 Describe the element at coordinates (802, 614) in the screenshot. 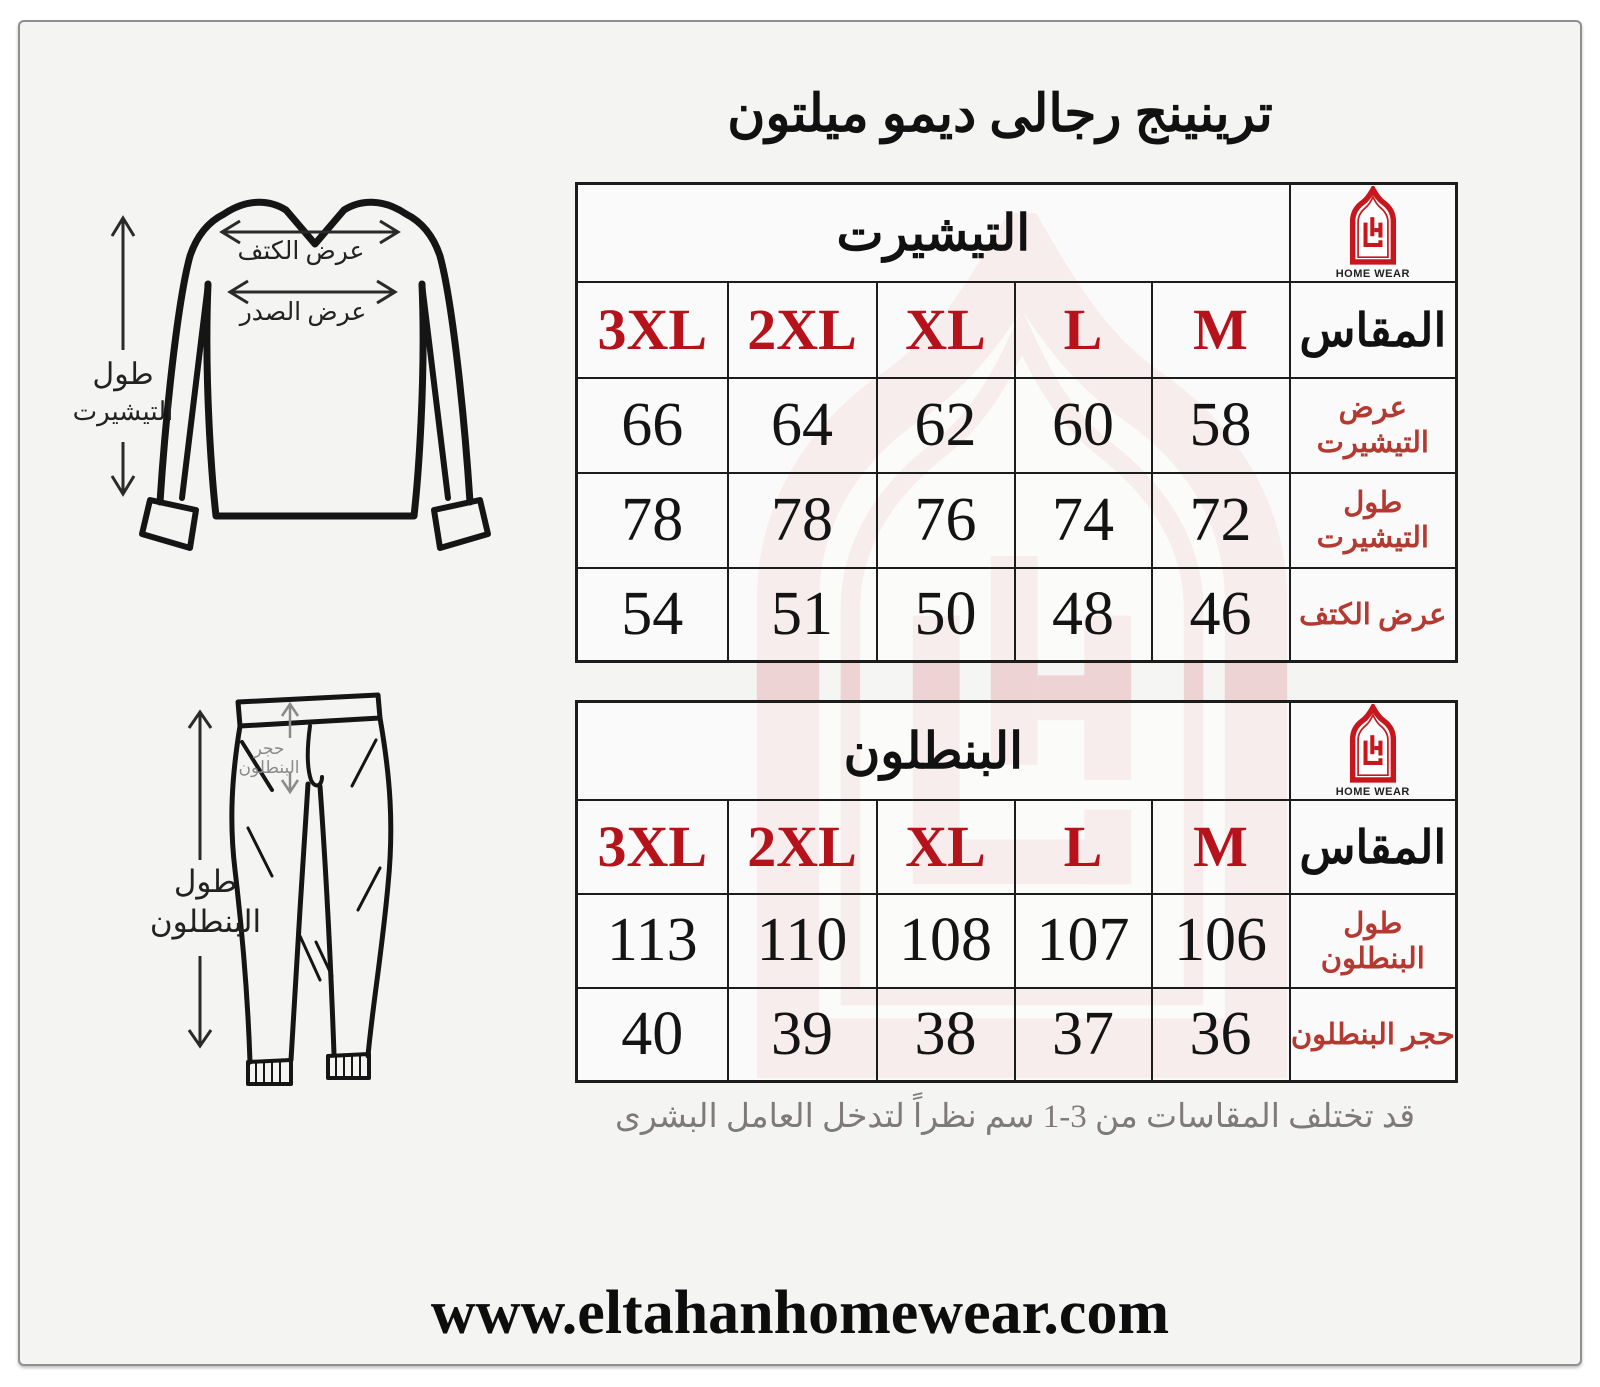

I see `value-cell: 51` at that location.